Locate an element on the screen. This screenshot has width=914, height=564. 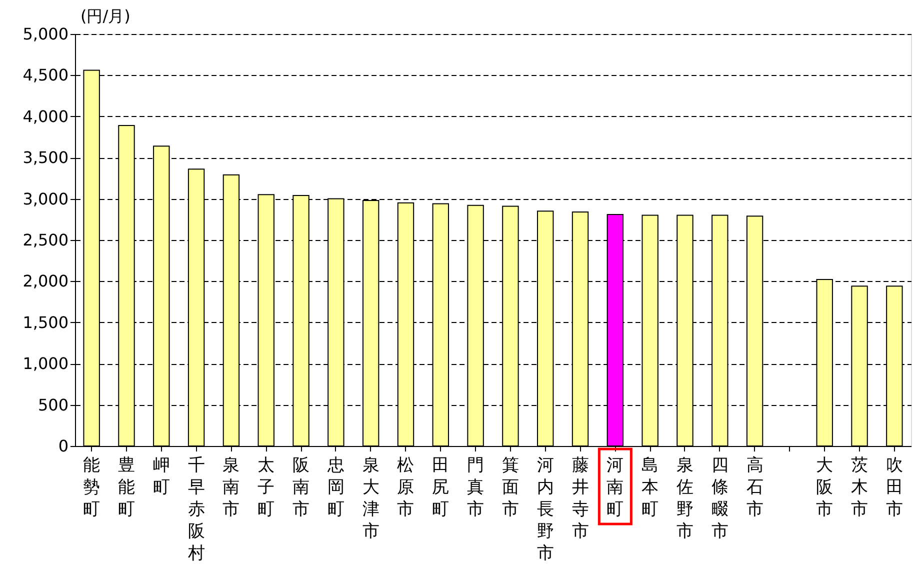
x-tick-label: 泉大津市 is located at coordinates (371, 499).